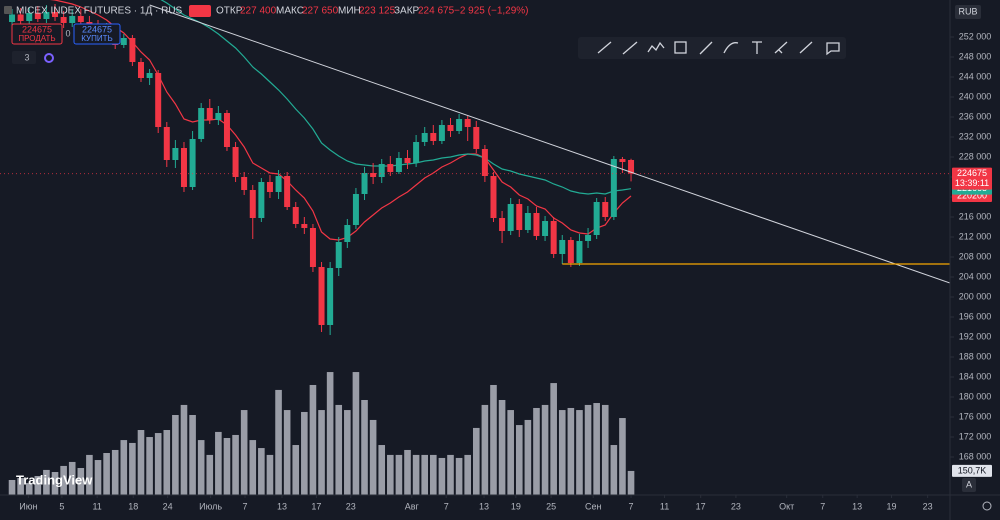 This screenshot has height=520, width=1000. I want to click on tool-trendline, so click(604, 47).